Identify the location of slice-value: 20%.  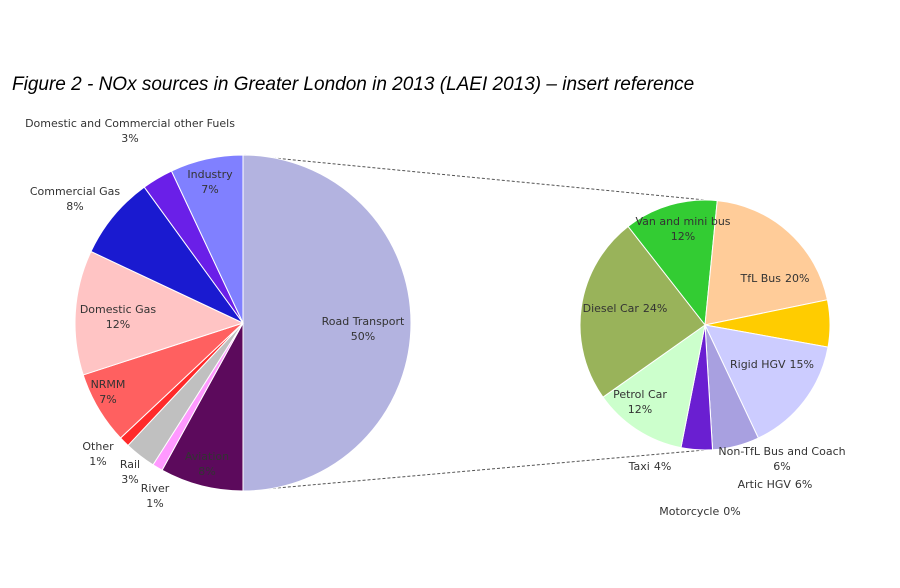
(797, 278).